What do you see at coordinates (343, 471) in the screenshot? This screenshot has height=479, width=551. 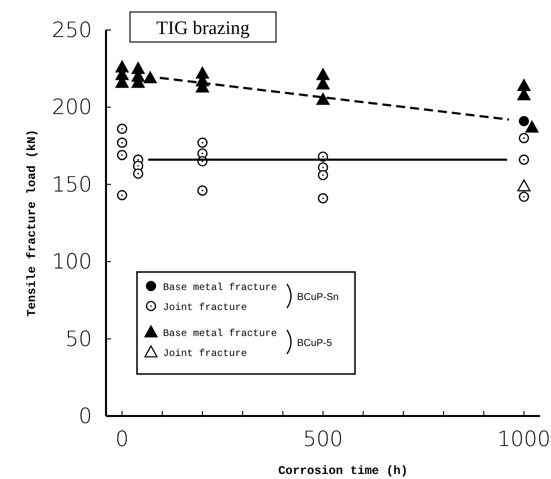 I see `x-axis-title: Corrosion time (h)` at bounding box center [343, 471].